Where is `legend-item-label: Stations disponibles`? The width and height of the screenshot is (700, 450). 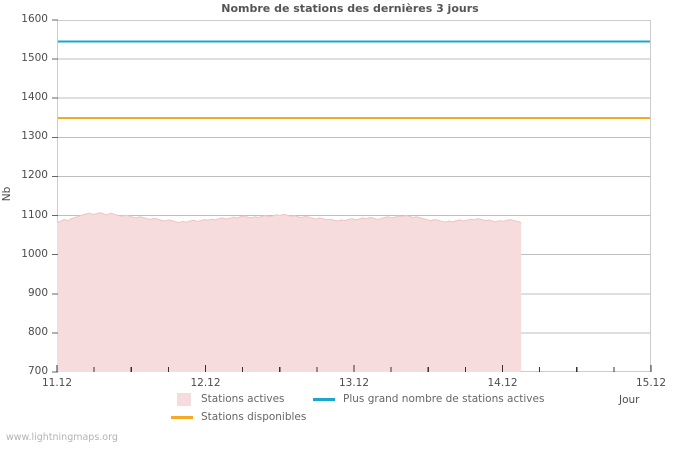
legend-item-label: Stations disponibles is located at coordinates (254, 417).